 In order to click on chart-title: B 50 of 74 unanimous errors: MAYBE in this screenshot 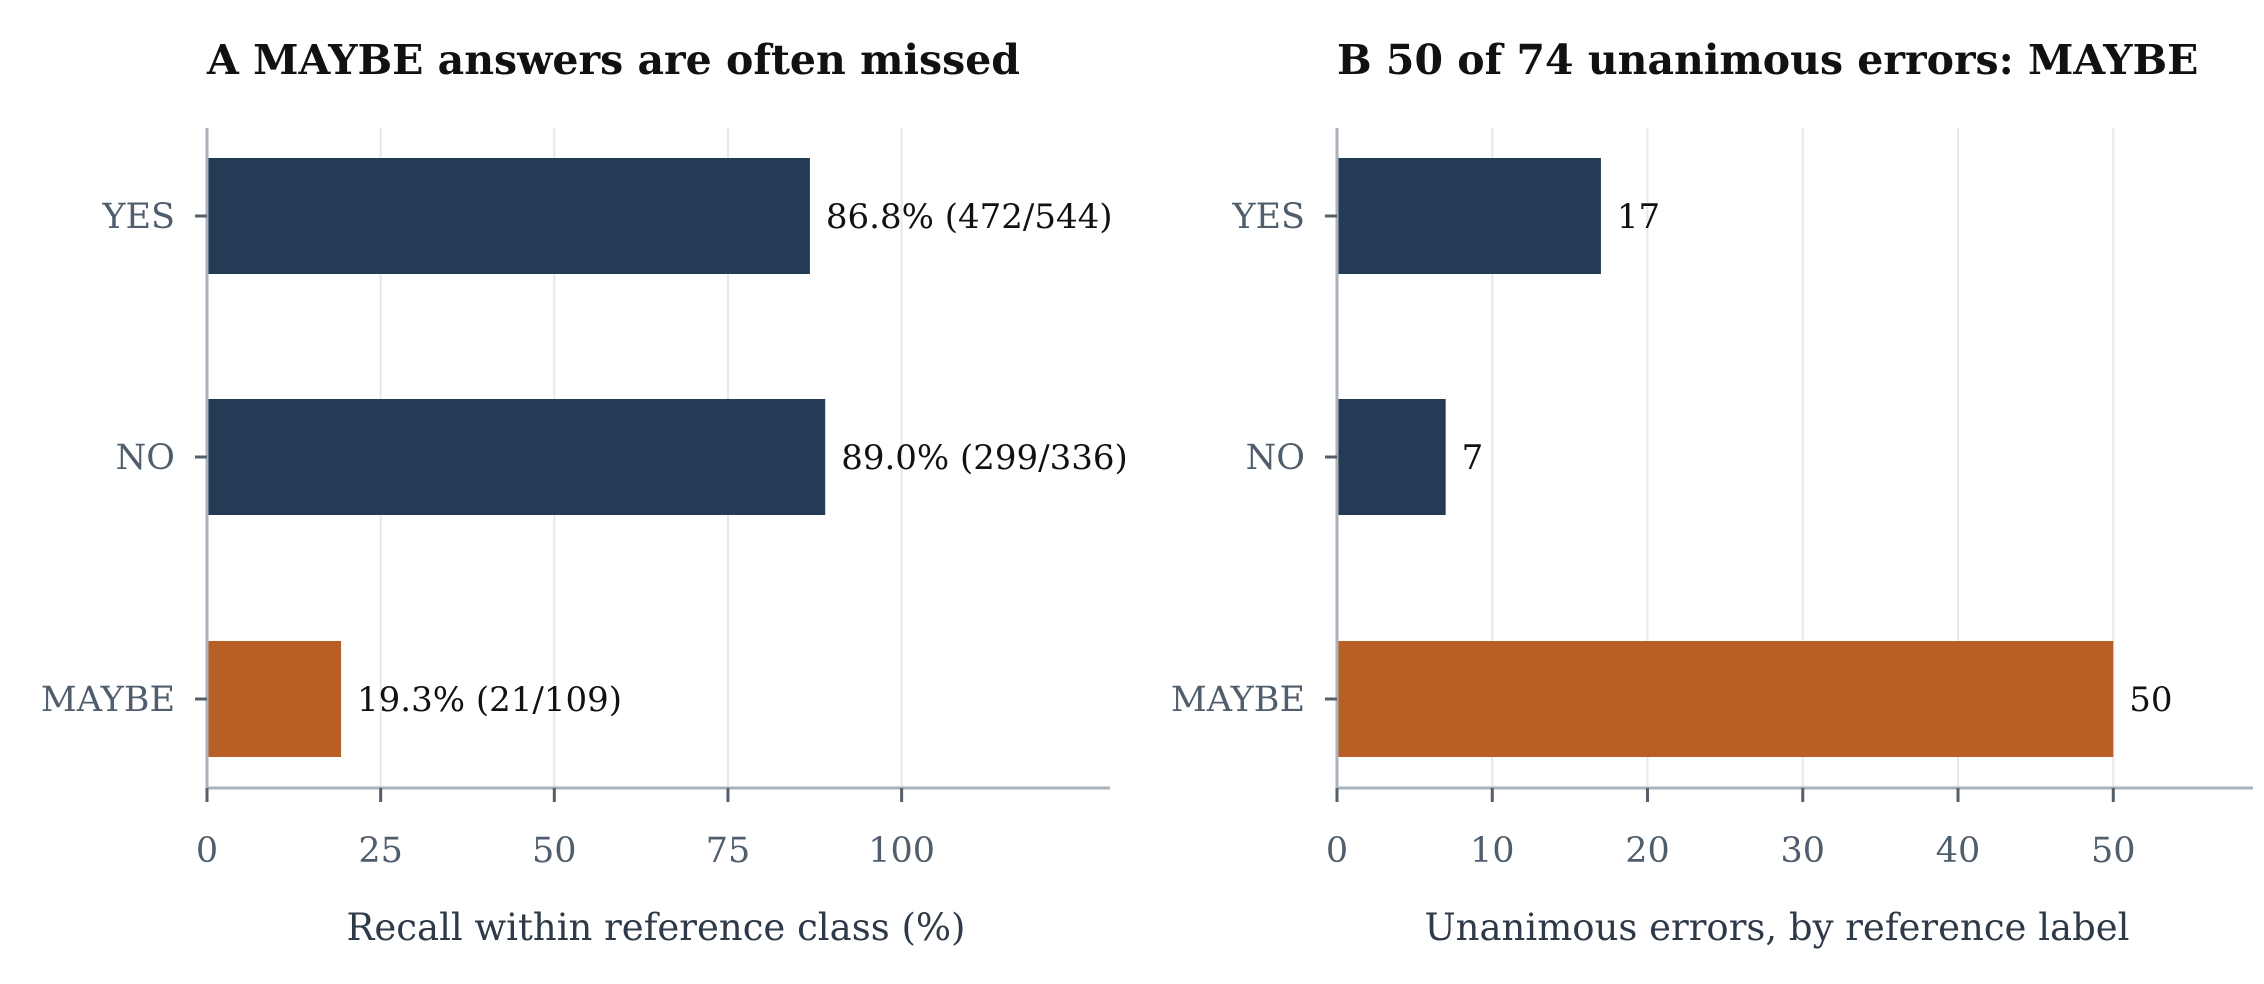, I will do `click(1767, 60)`.